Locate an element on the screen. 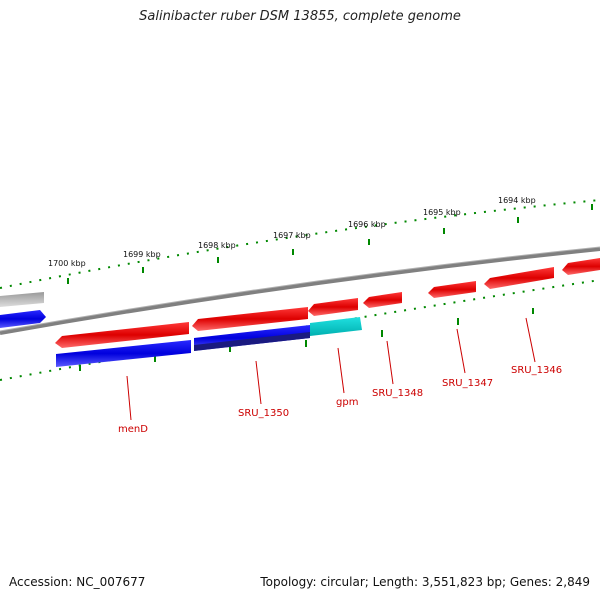 Image resolution: width=600 pixels, height=600 pixels. gene-forward-partial-right is located at coordinates (581, 266).